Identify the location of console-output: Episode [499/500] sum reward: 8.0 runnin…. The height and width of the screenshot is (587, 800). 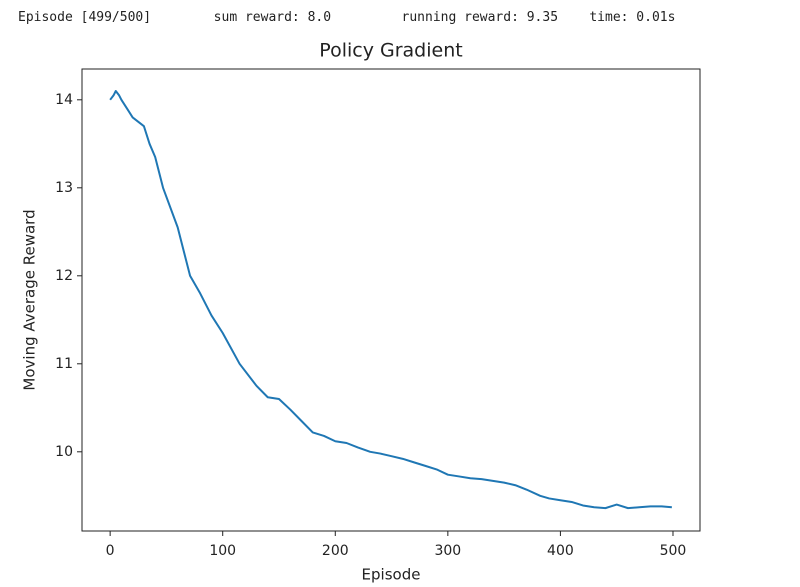
(347, 17).